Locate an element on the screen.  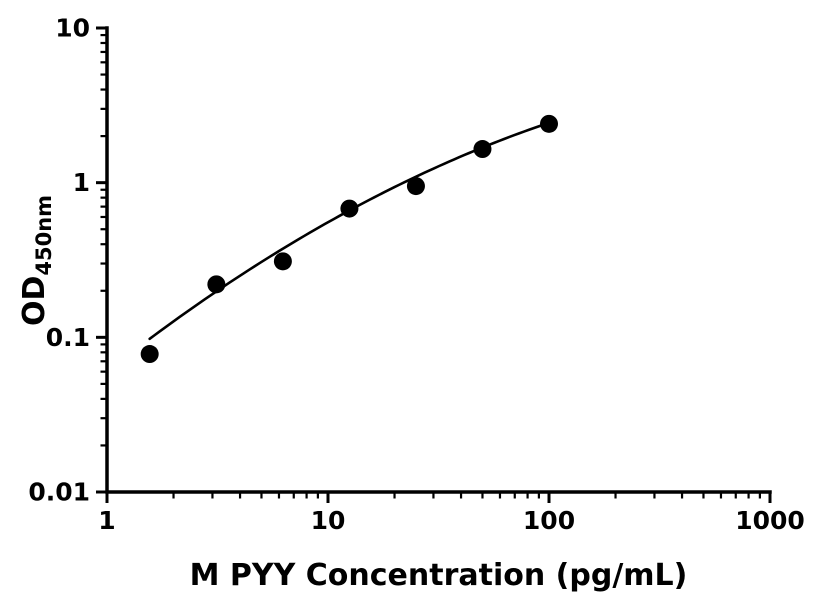
y-axis-title-wrap: OD450nm is located at coordinates (37, 260).